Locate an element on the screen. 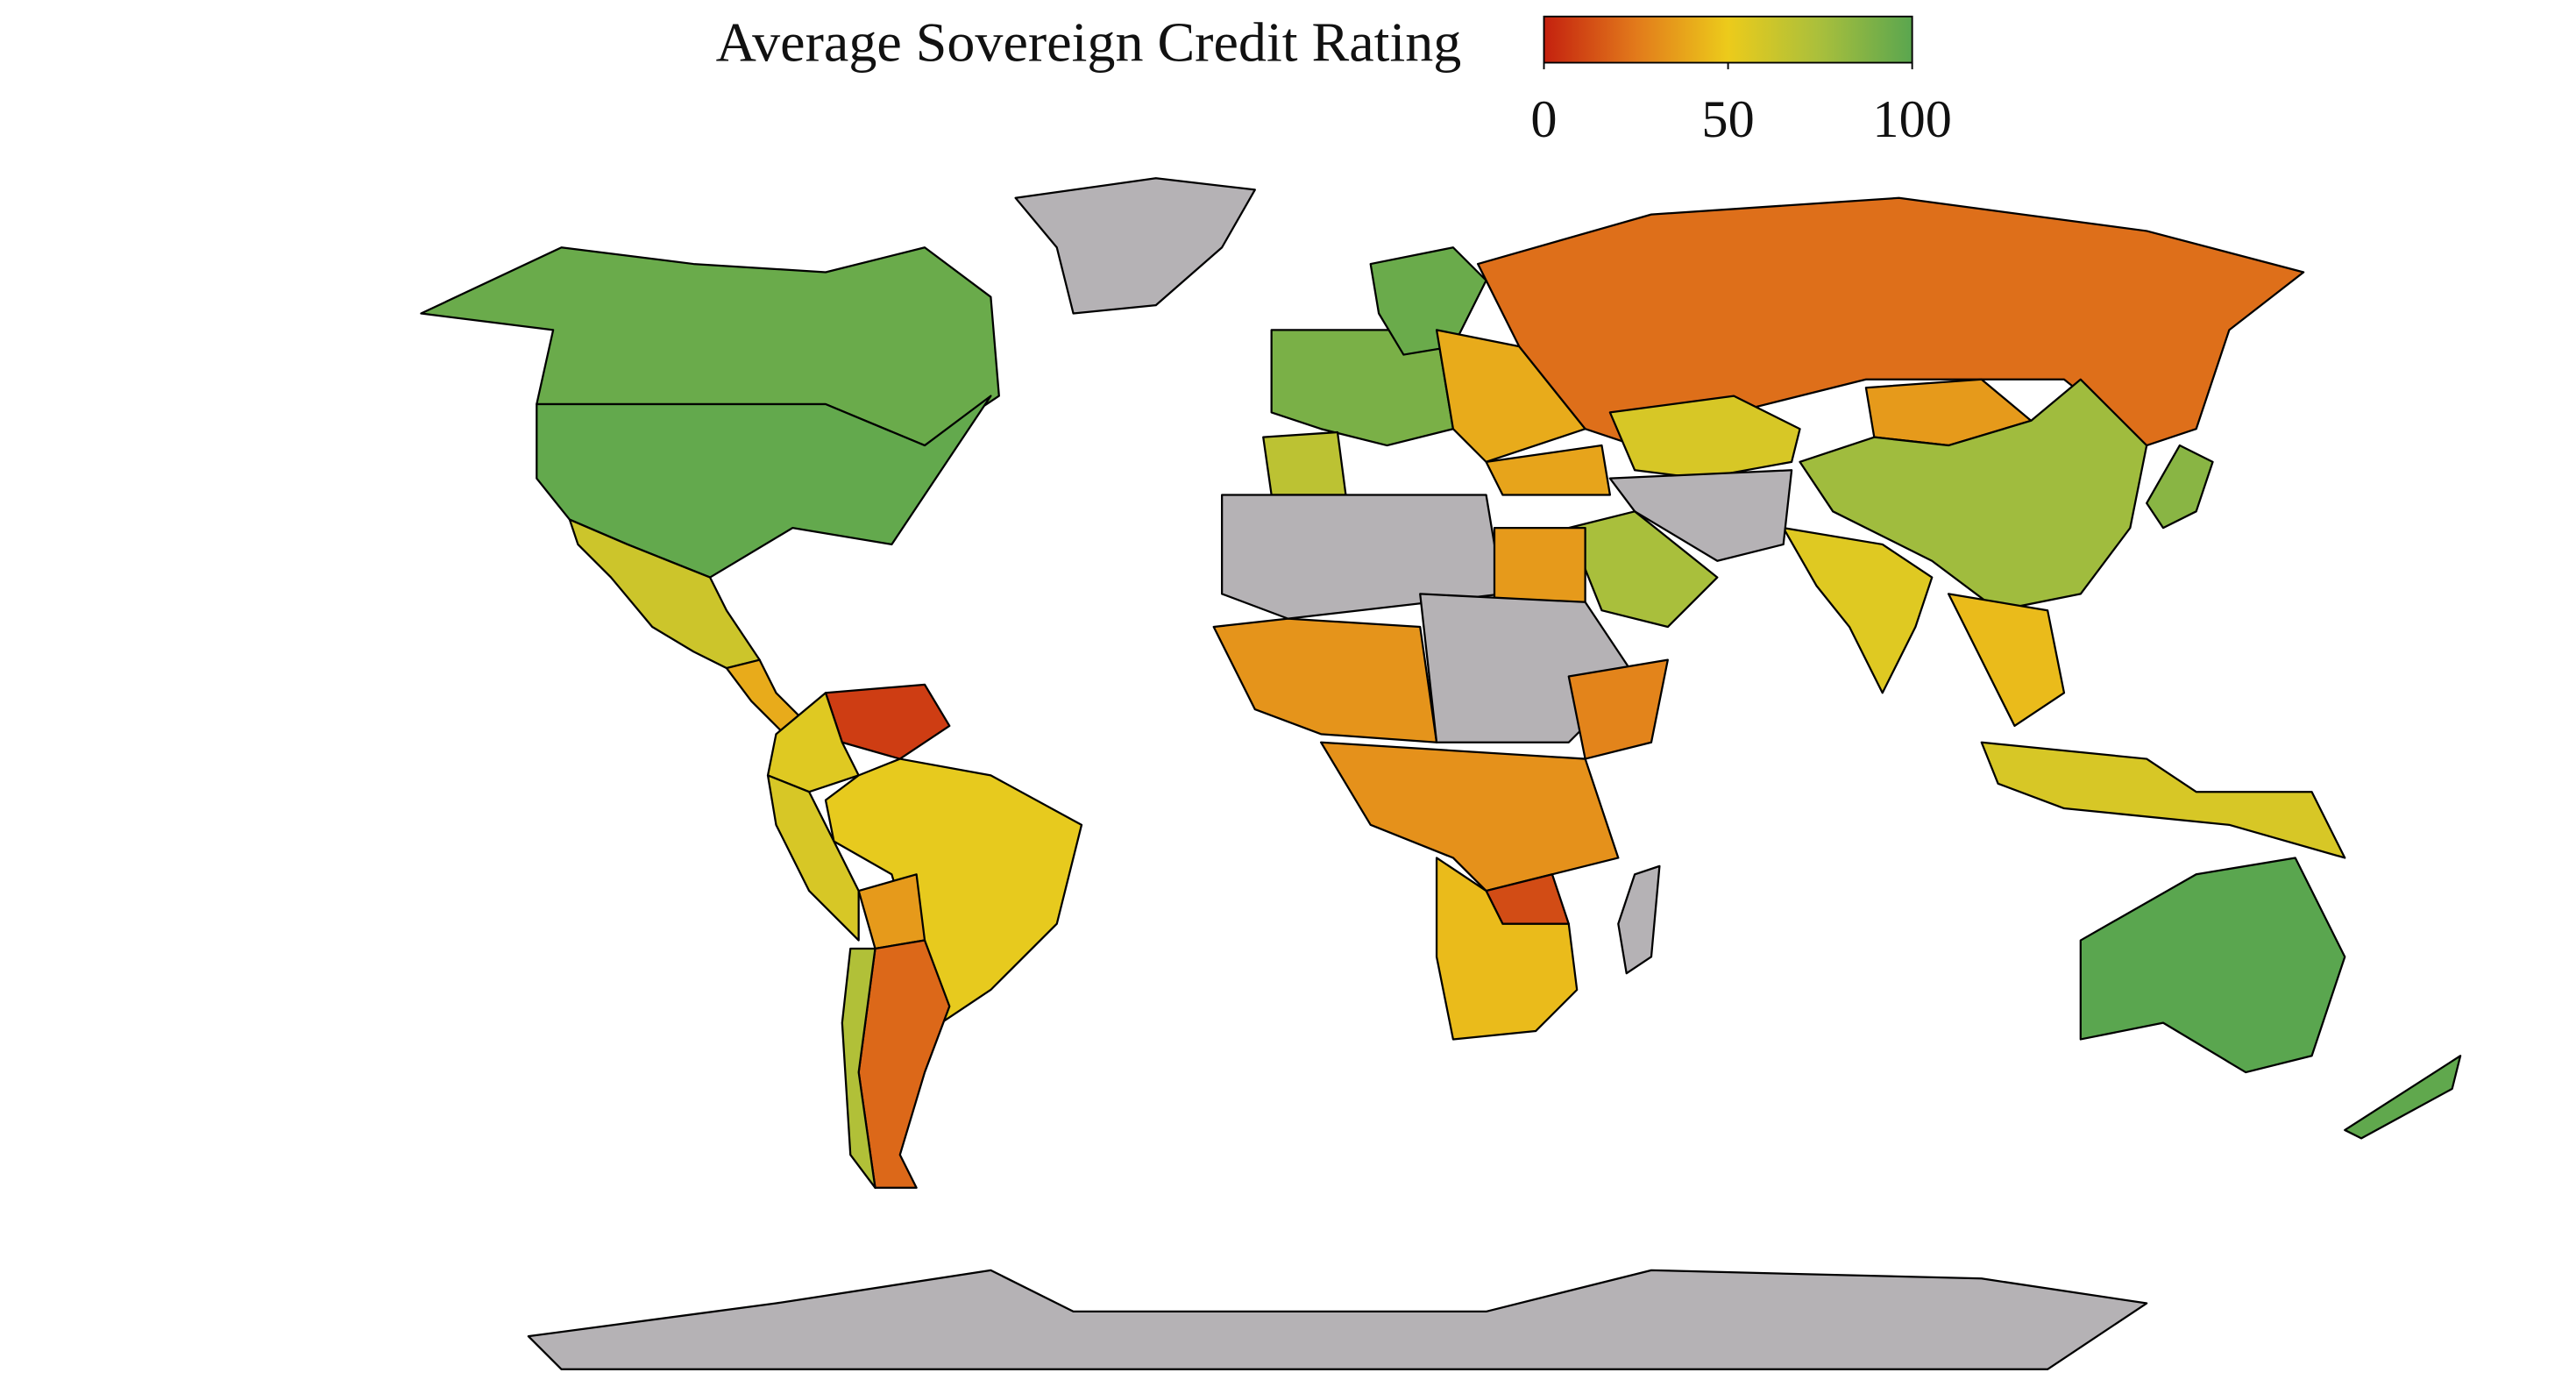 The image size is (2576, 1394). chart-title: Average Sovereign Credit Rating is located at coordinates (1089, 42).